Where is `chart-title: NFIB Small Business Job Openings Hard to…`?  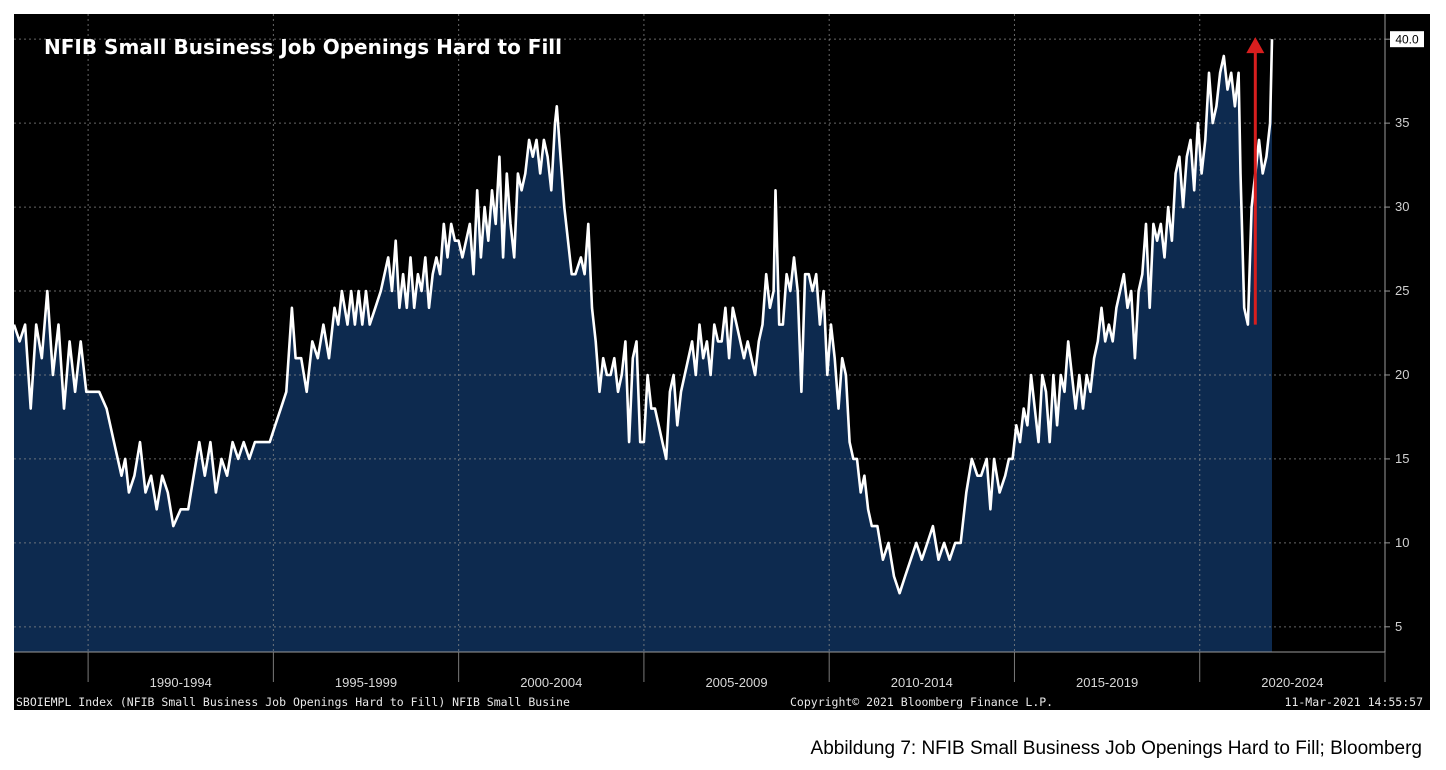 chart-title: NFIB Small Business Job Openings Hard to… is located at coordinates (303, 47).